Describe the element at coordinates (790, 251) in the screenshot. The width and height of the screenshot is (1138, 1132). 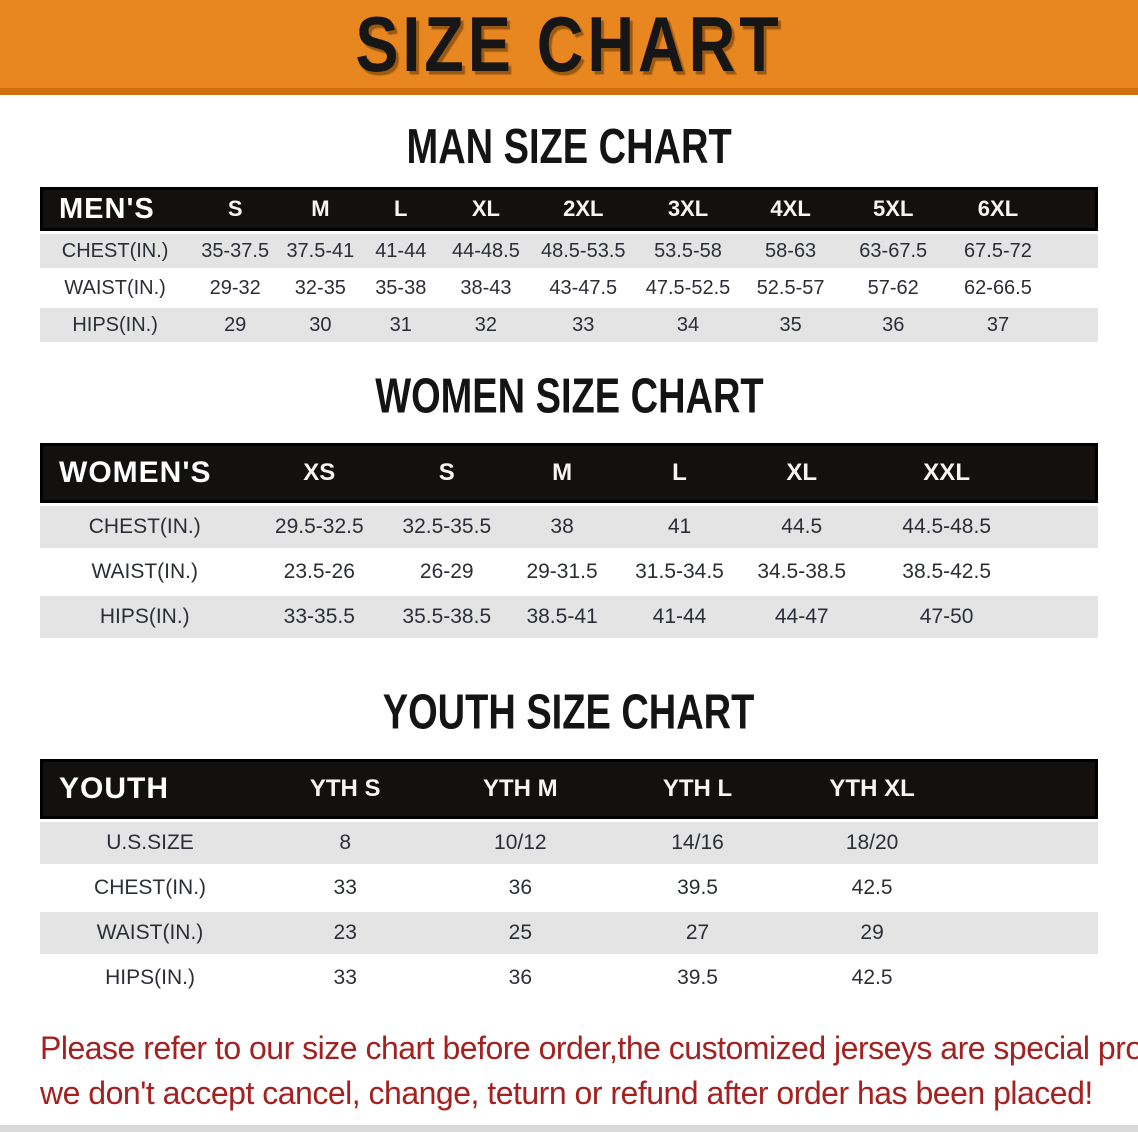
I see `size-value: 58-63` at that location.